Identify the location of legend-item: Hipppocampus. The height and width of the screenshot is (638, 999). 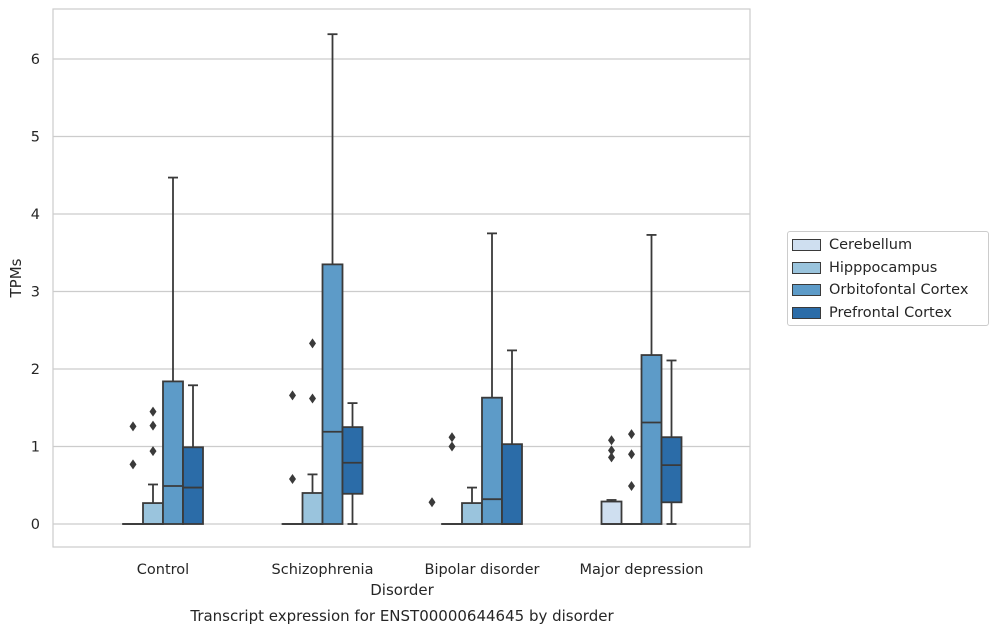
(864, 268).